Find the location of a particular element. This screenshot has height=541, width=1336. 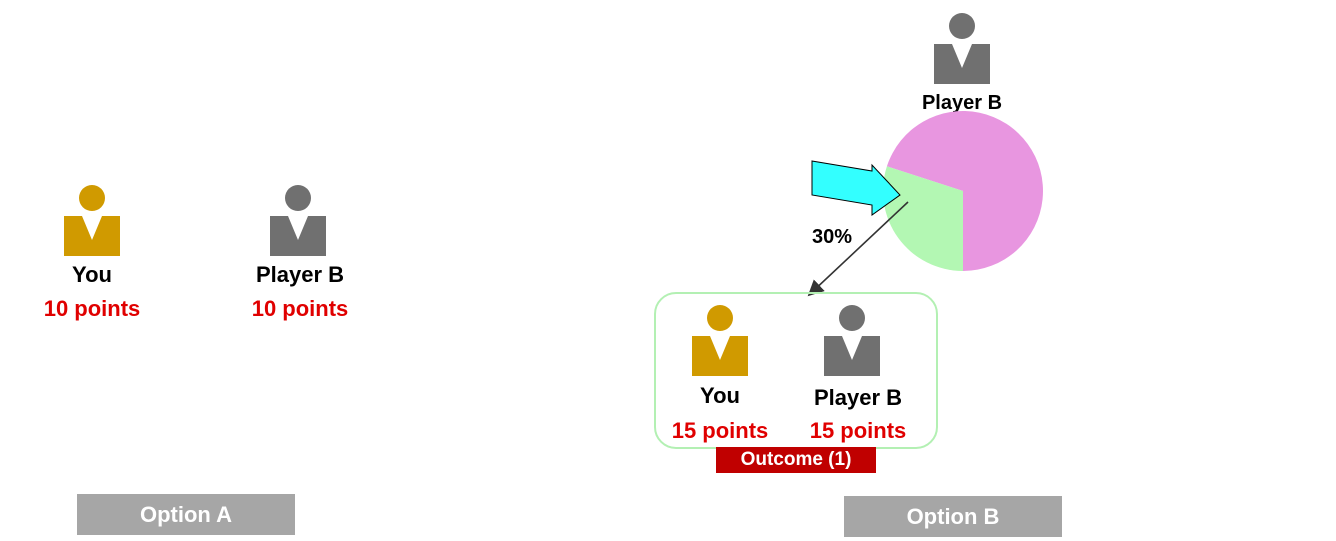

you-points-label: 10 points is located at coordinates (92, 308).